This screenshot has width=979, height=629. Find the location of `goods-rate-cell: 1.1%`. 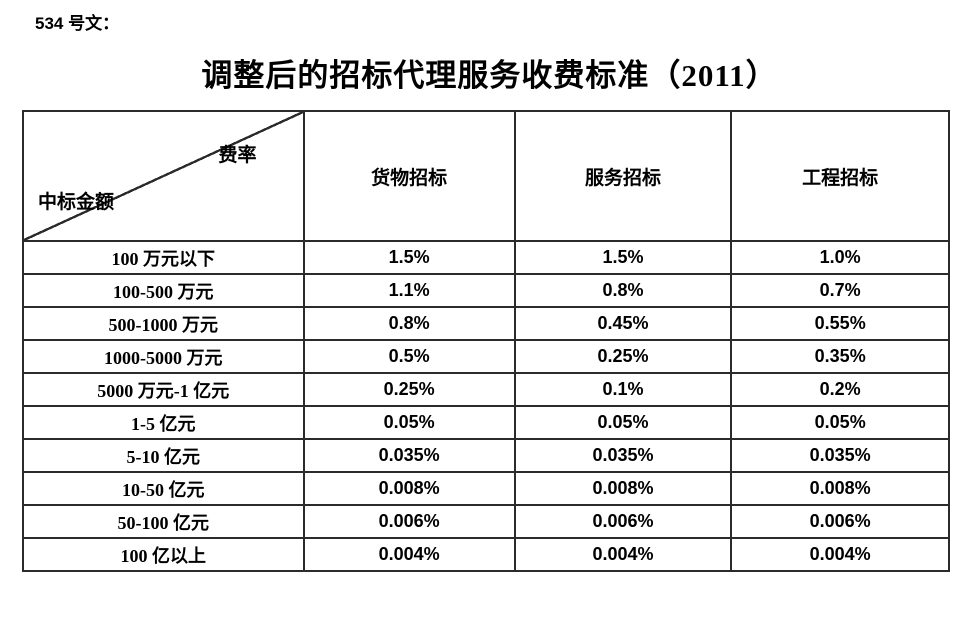

goods-rate-cell: 1.1% is located at coordinates (409, 290).